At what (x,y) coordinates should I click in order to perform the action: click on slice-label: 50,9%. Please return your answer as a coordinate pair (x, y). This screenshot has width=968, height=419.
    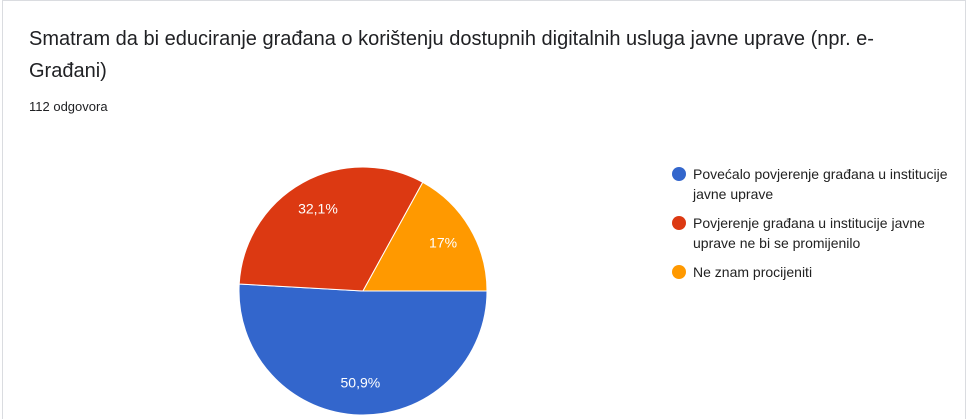
    Looking at the image, I should click on (361, 383).